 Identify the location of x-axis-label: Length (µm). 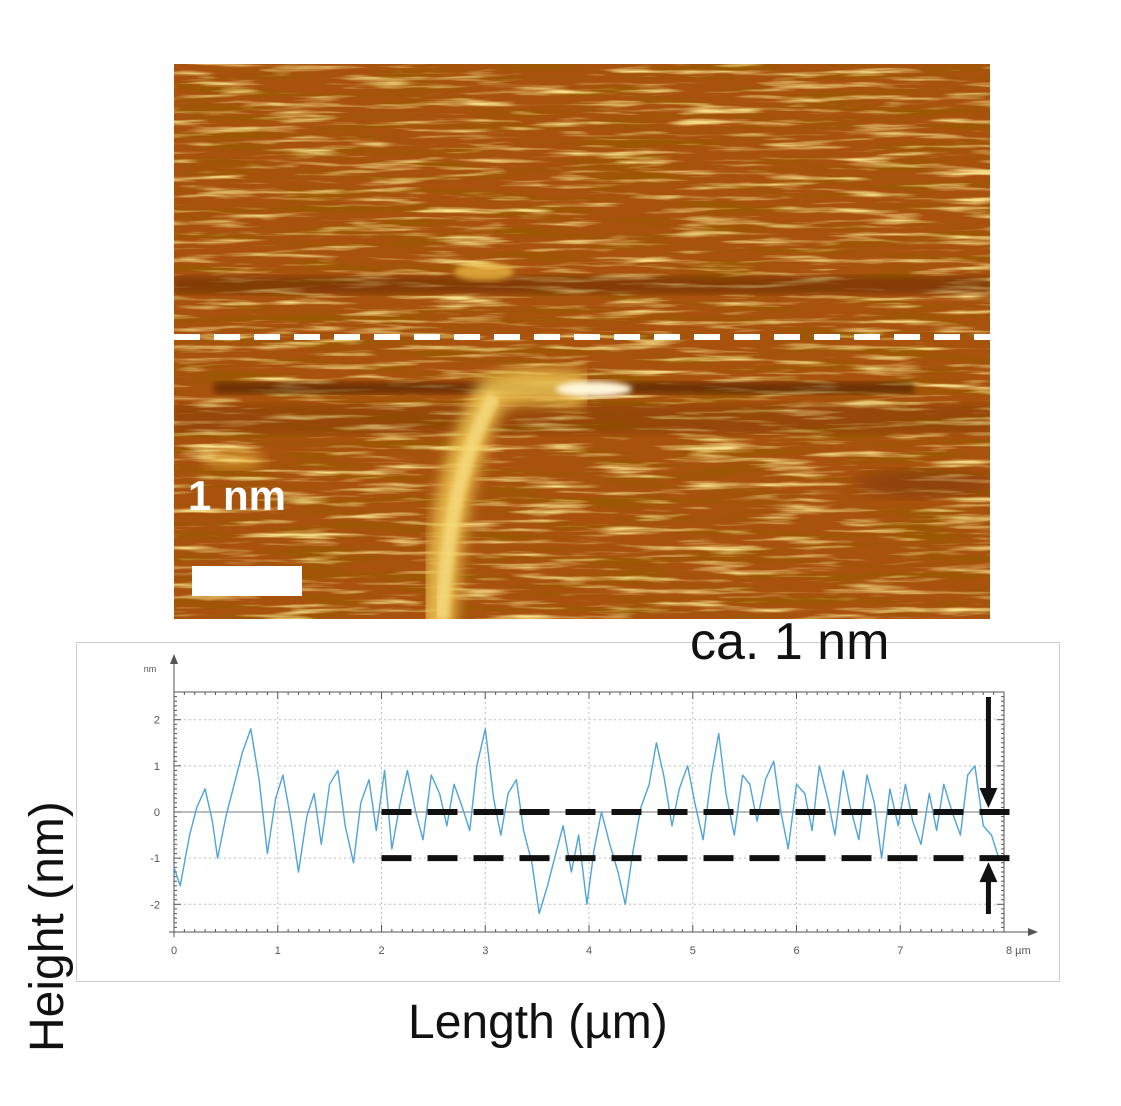
(538, 1022).